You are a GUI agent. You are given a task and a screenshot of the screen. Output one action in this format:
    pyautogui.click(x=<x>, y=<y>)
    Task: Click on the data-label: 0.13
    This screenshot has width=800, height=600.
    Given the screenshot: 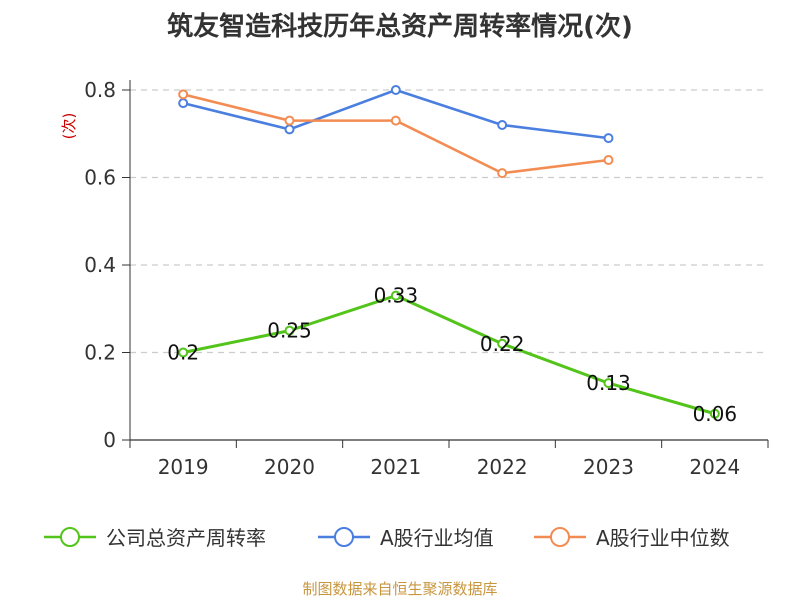 What is the action you would take?
    pyautogui.click(x=608, y=383)
    